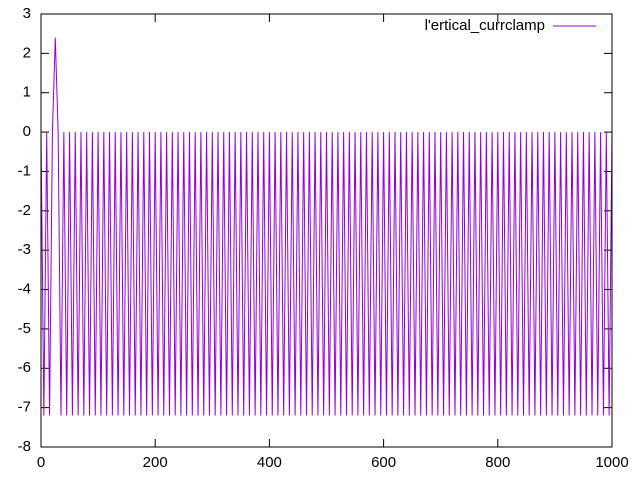  What do you see at coordinates (41, 462) in the screenshot?
I see `x-tick-label: 0` at bounding box center [41, 462].